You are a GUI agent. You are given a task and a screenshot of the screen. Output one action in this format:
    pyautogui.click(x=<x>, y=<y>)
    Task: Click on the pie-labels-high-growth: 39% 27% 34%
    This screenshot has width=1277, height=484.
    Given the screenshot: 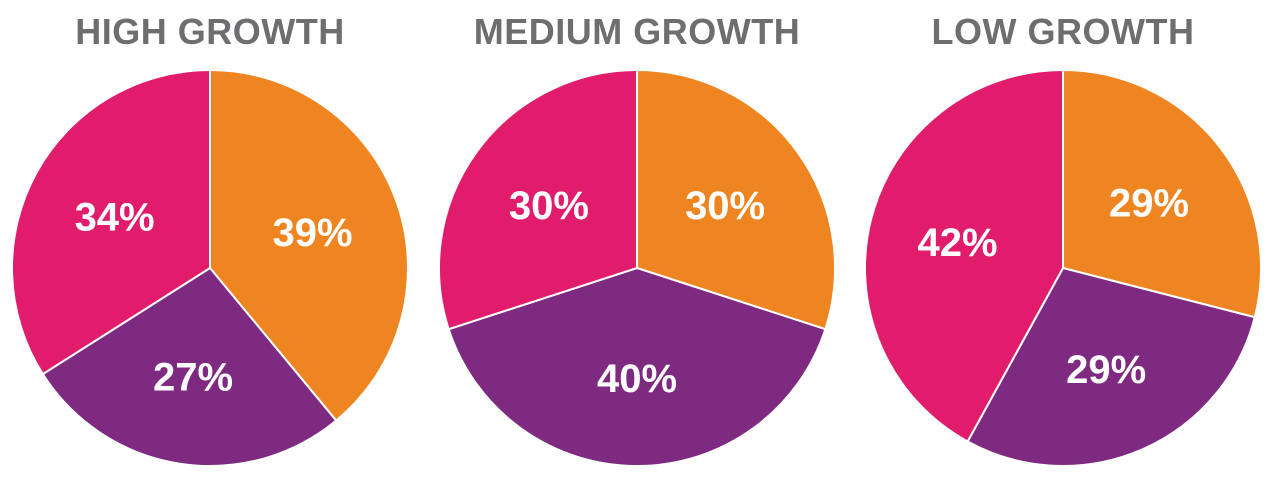 What is the action you would take?
    pyautogui.click(x=214, y=298)
    